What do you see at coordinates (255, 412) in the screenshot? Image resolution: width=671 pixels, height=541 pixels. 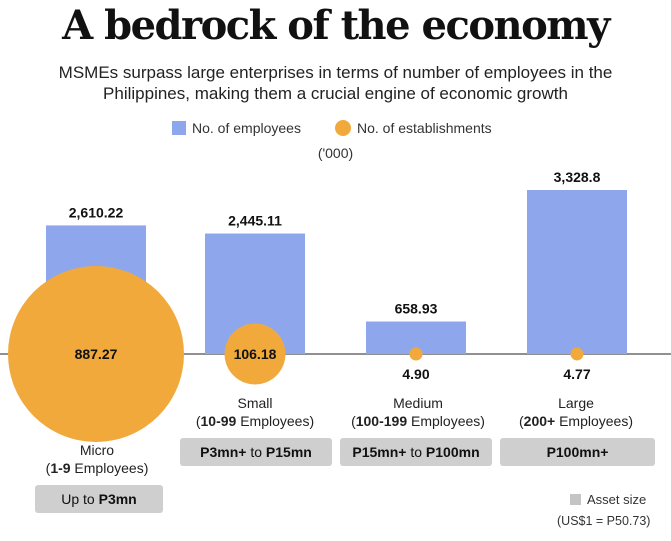 I see `category-label-small: Small (10-99 Employees)` at bounding box center [255, 412].